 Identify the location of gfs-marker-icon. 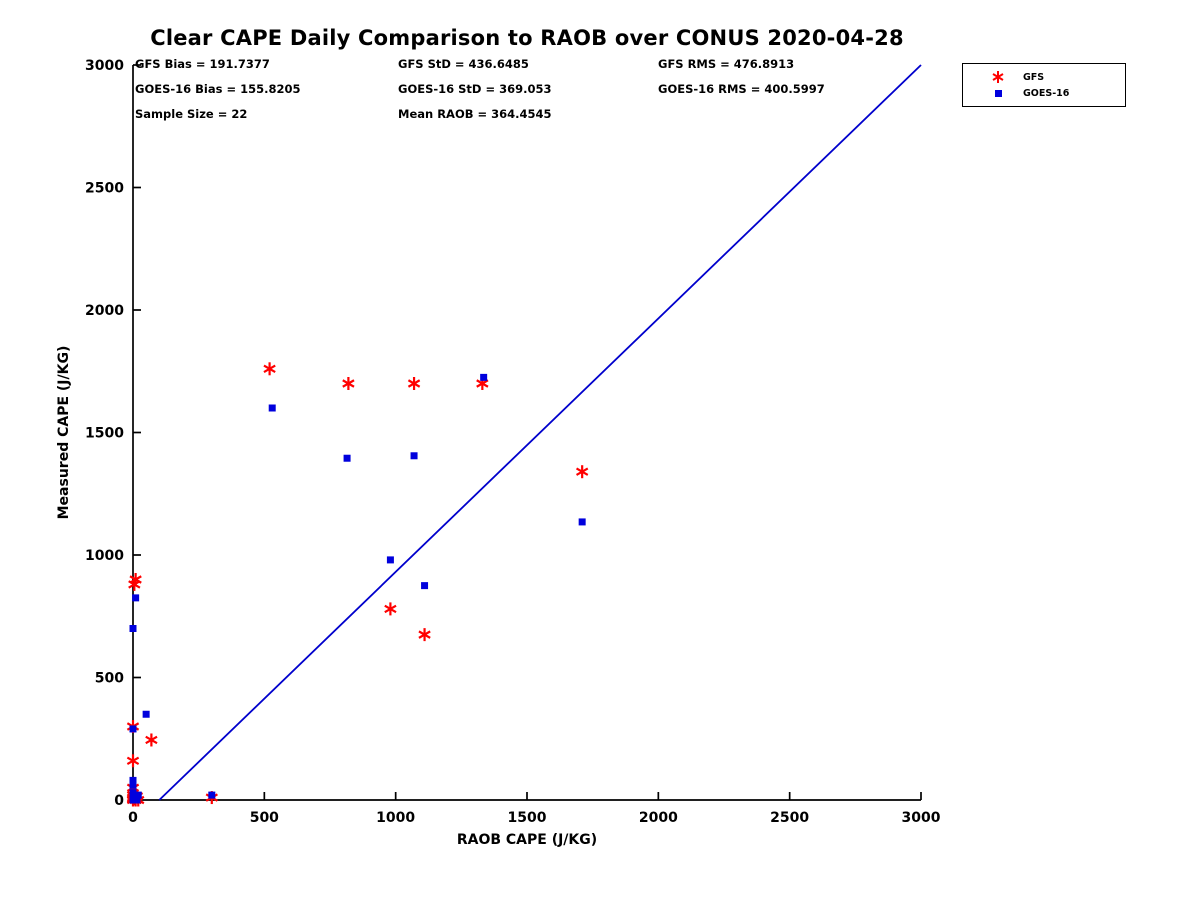
(998, 77).